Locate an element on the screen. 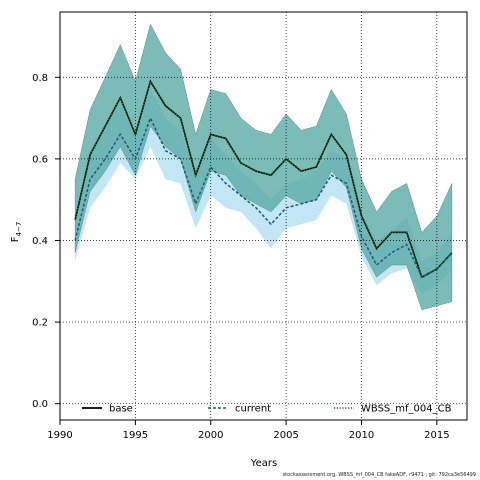 Image resolution: width=480 pixels, height=480 pixels. y-tick-label-0.8: 0.8 is located at coordinates (40, 78).